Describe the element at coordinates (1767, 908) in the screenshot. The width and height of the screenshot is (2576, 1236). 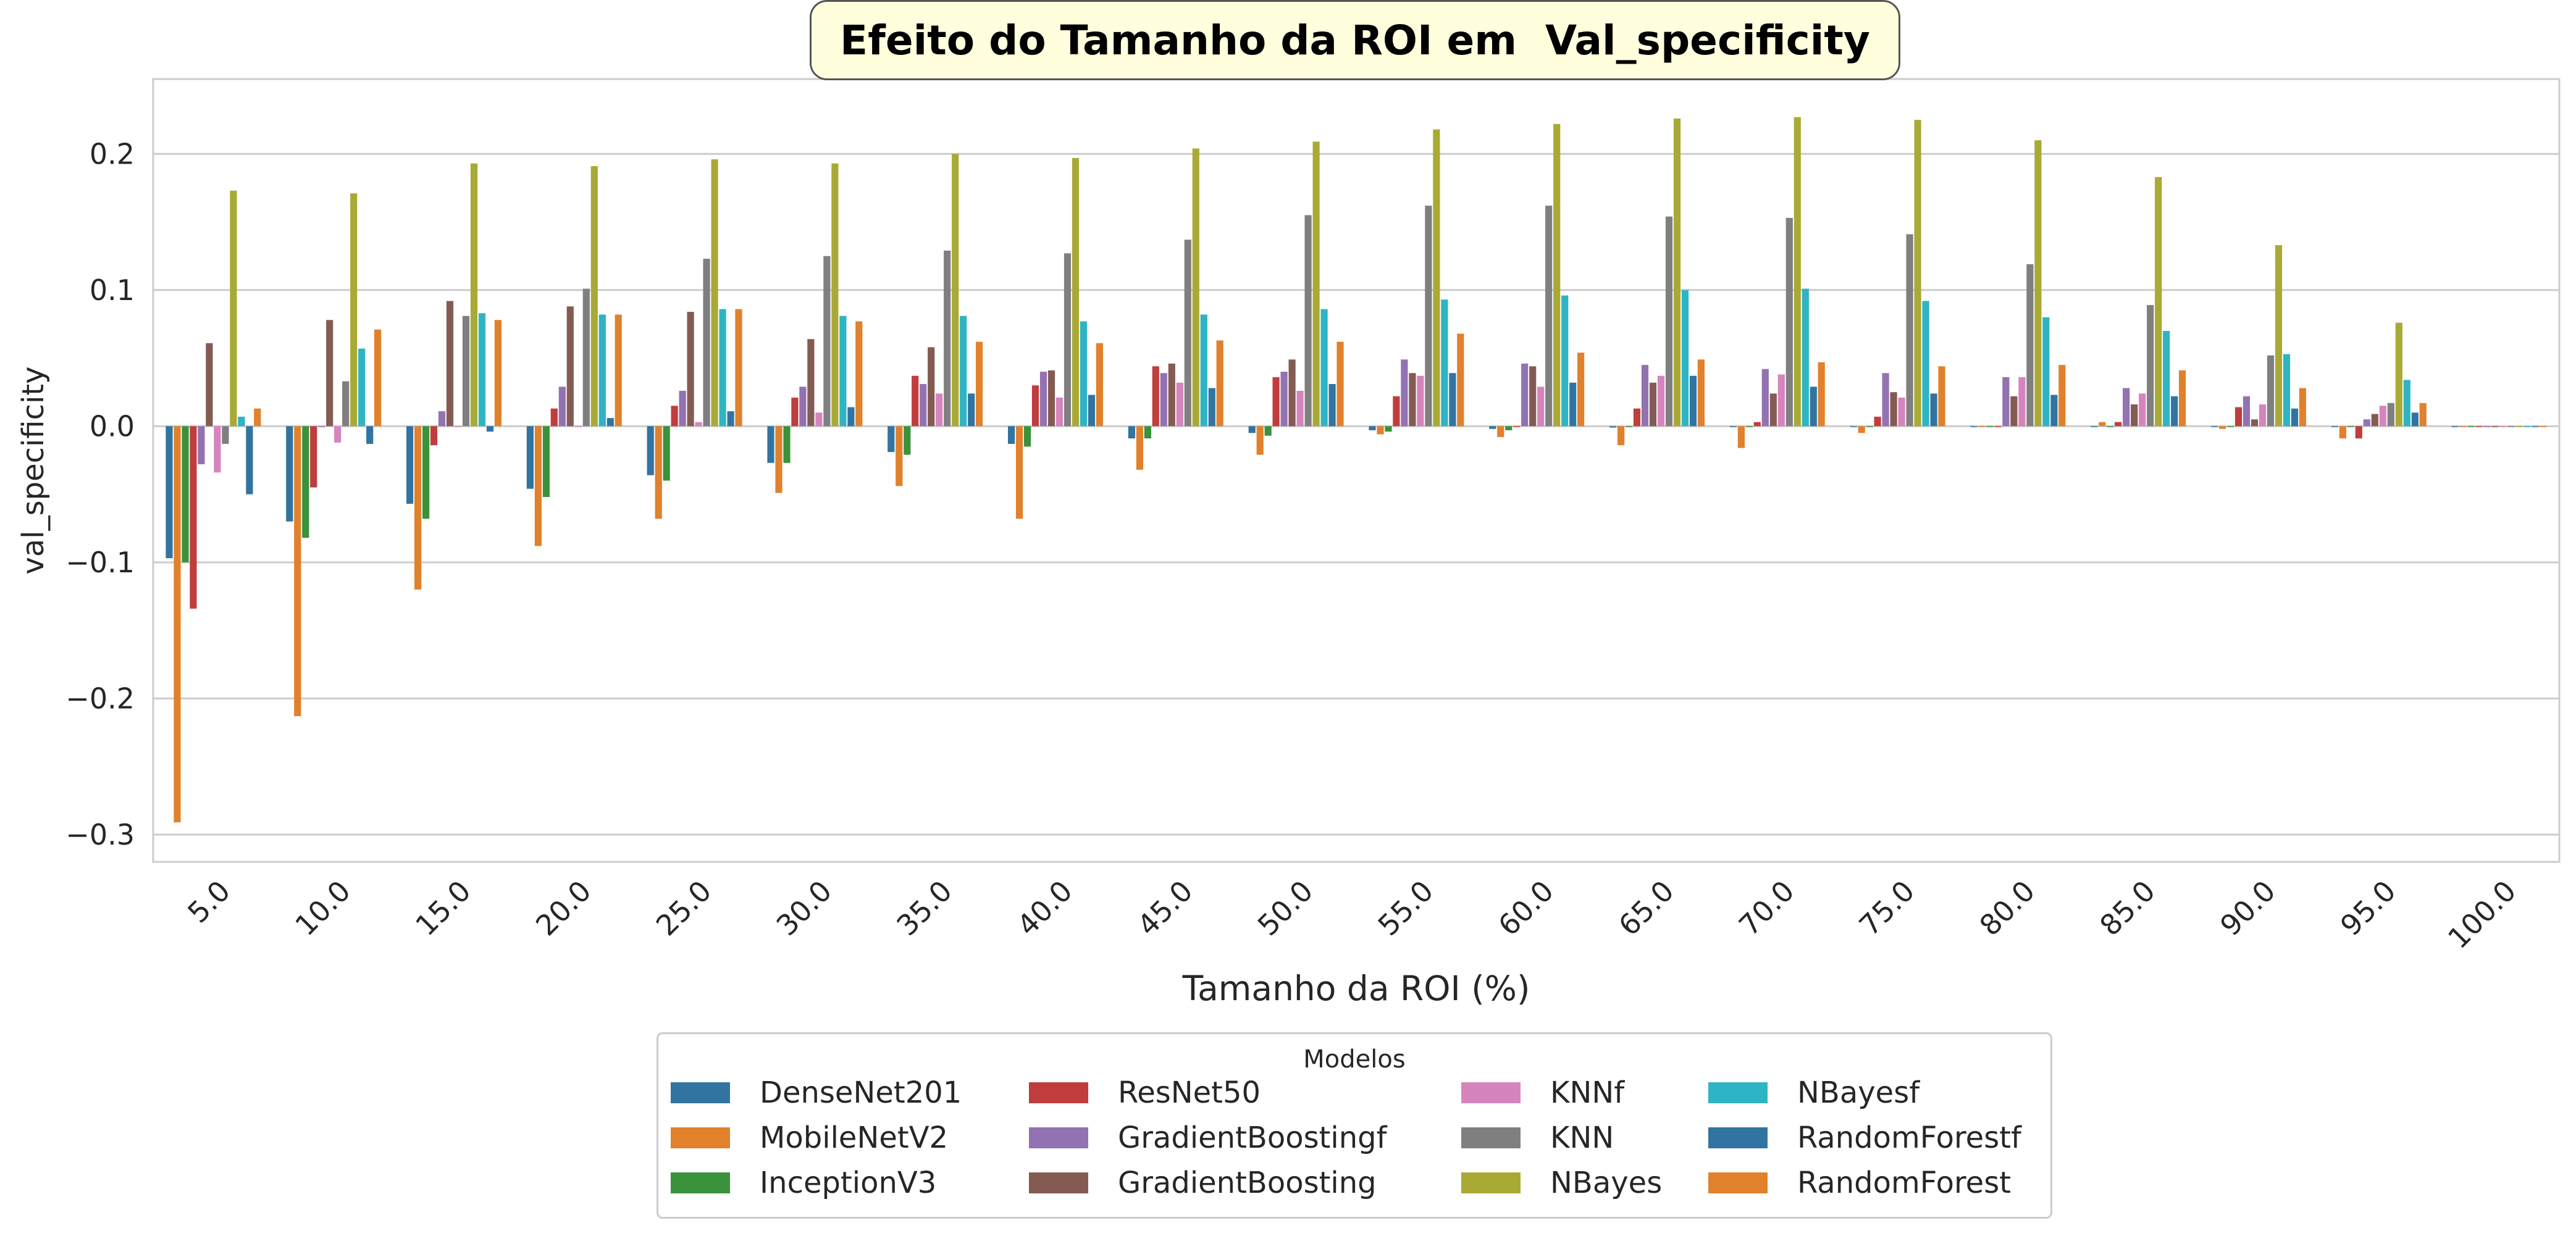
I see `x-tick-label: 70.0` at that location.